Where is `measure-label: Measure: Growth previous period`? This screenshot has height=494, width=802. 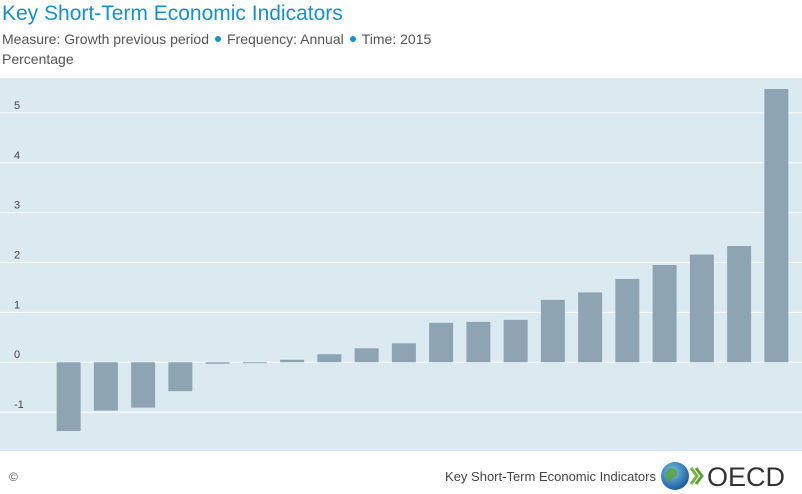 measure-label: Measure: Growth previous period is located at coordinates (105, 39).